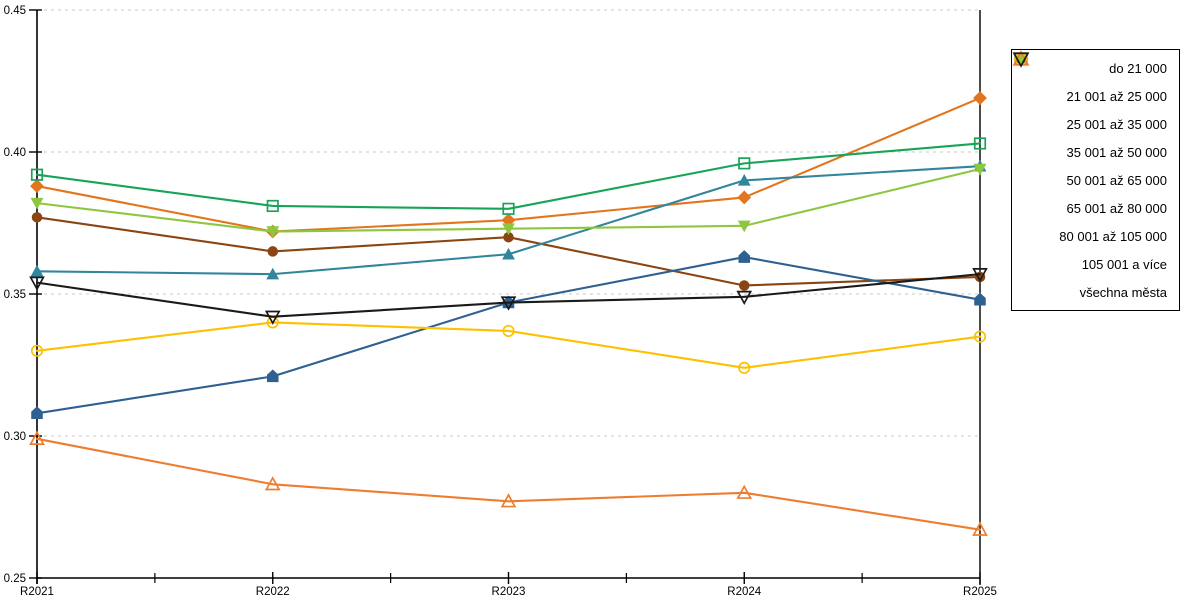 The height and width of the screenshot is (600, 1200). What do you see at coordinates (1116, 208) in the screenshot?
I see `legend-item-label: 65 001 až 80 000` at bounding box center [1116, 208].